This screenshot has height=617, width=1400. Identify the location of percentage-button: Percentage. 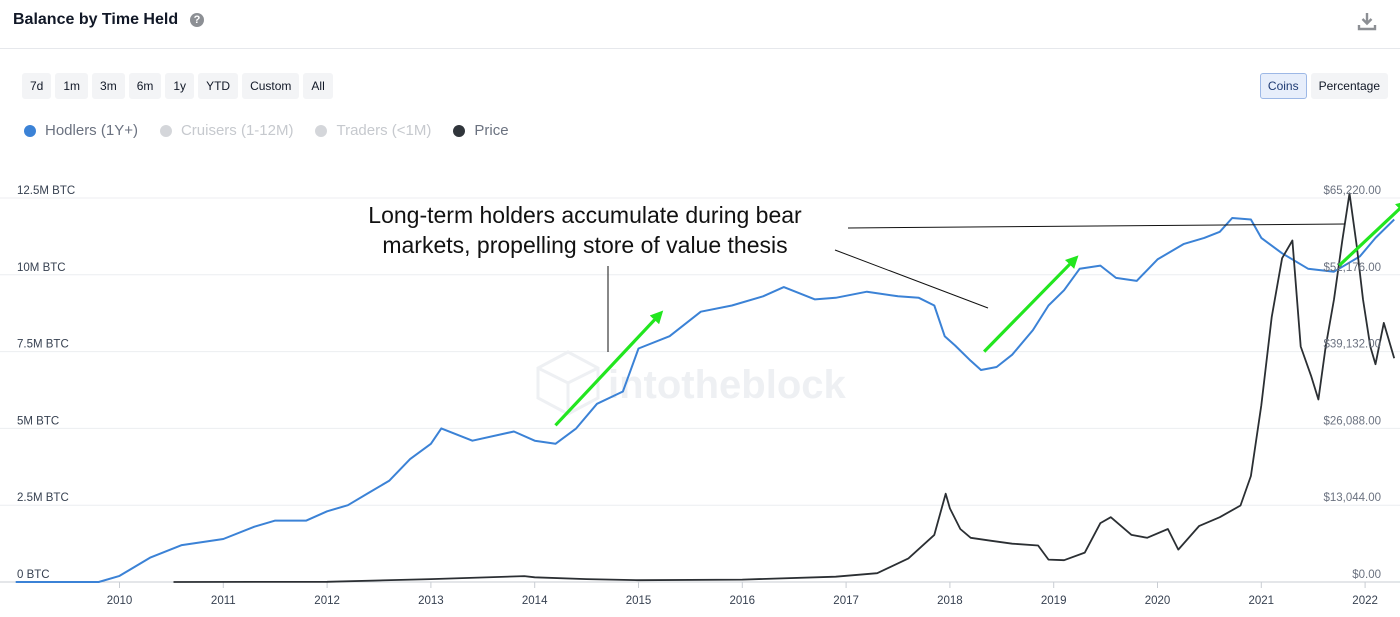
(1349, 86).